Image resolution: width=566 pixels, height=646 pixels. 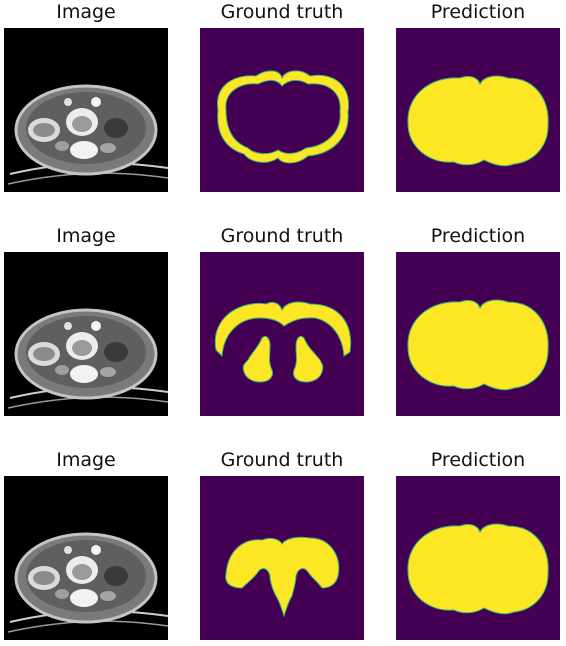 What do you see at coordinates (282, 110) in the screenshot?
I see `row1-ground-truth-mask` at bounding box center [282, 110].